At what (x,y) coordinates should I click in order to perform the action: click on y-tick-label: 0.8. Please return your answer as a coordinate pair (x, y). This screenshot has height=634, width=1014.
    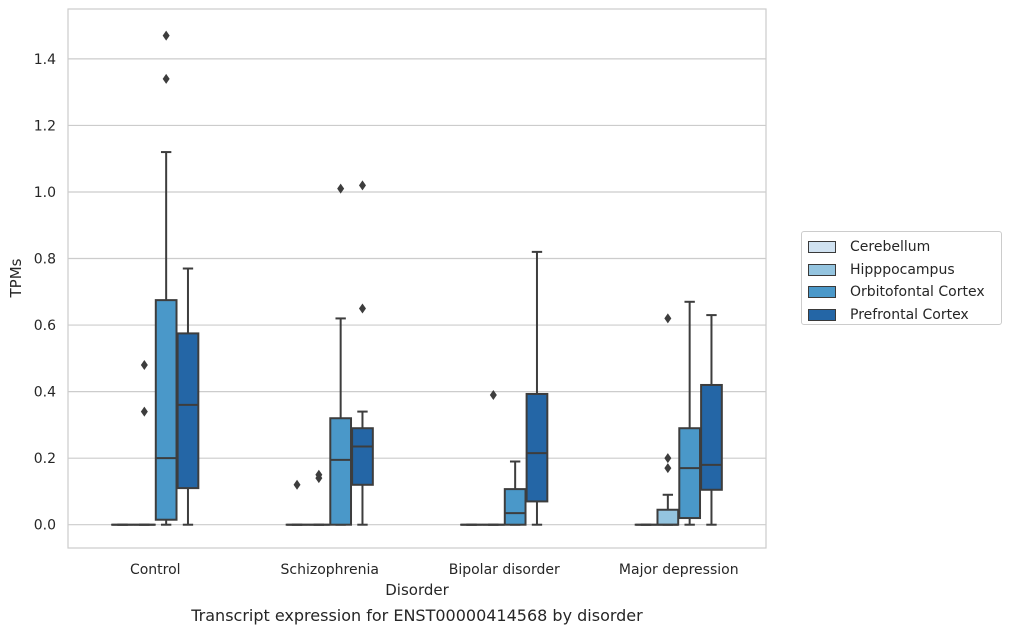
    Looking at the image, I should click on (45, 260).